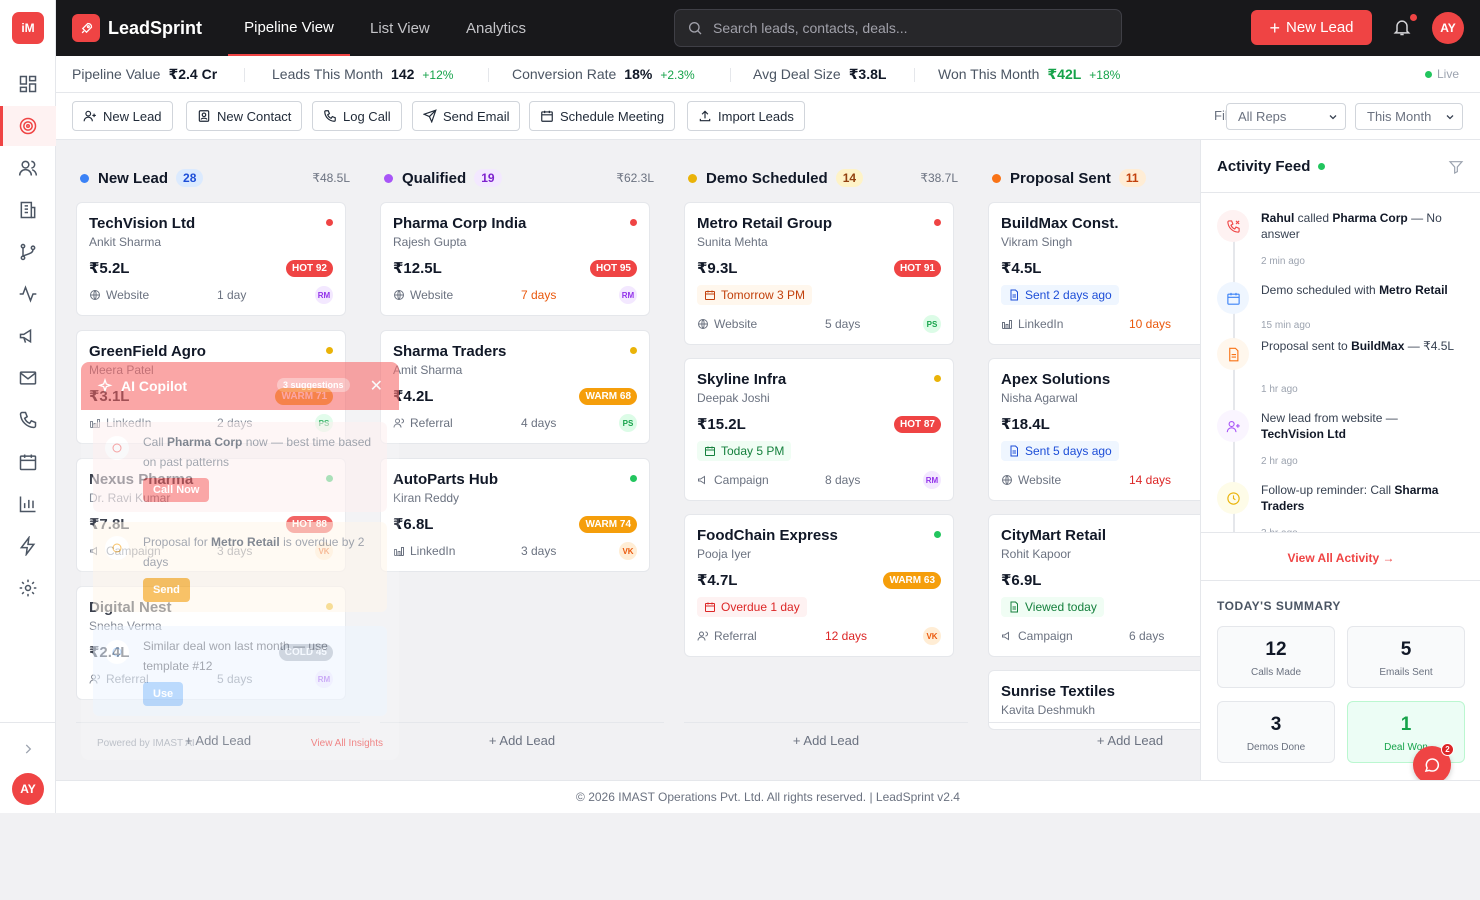  I want to click on header-avatar: AY, so click(1448, 28).